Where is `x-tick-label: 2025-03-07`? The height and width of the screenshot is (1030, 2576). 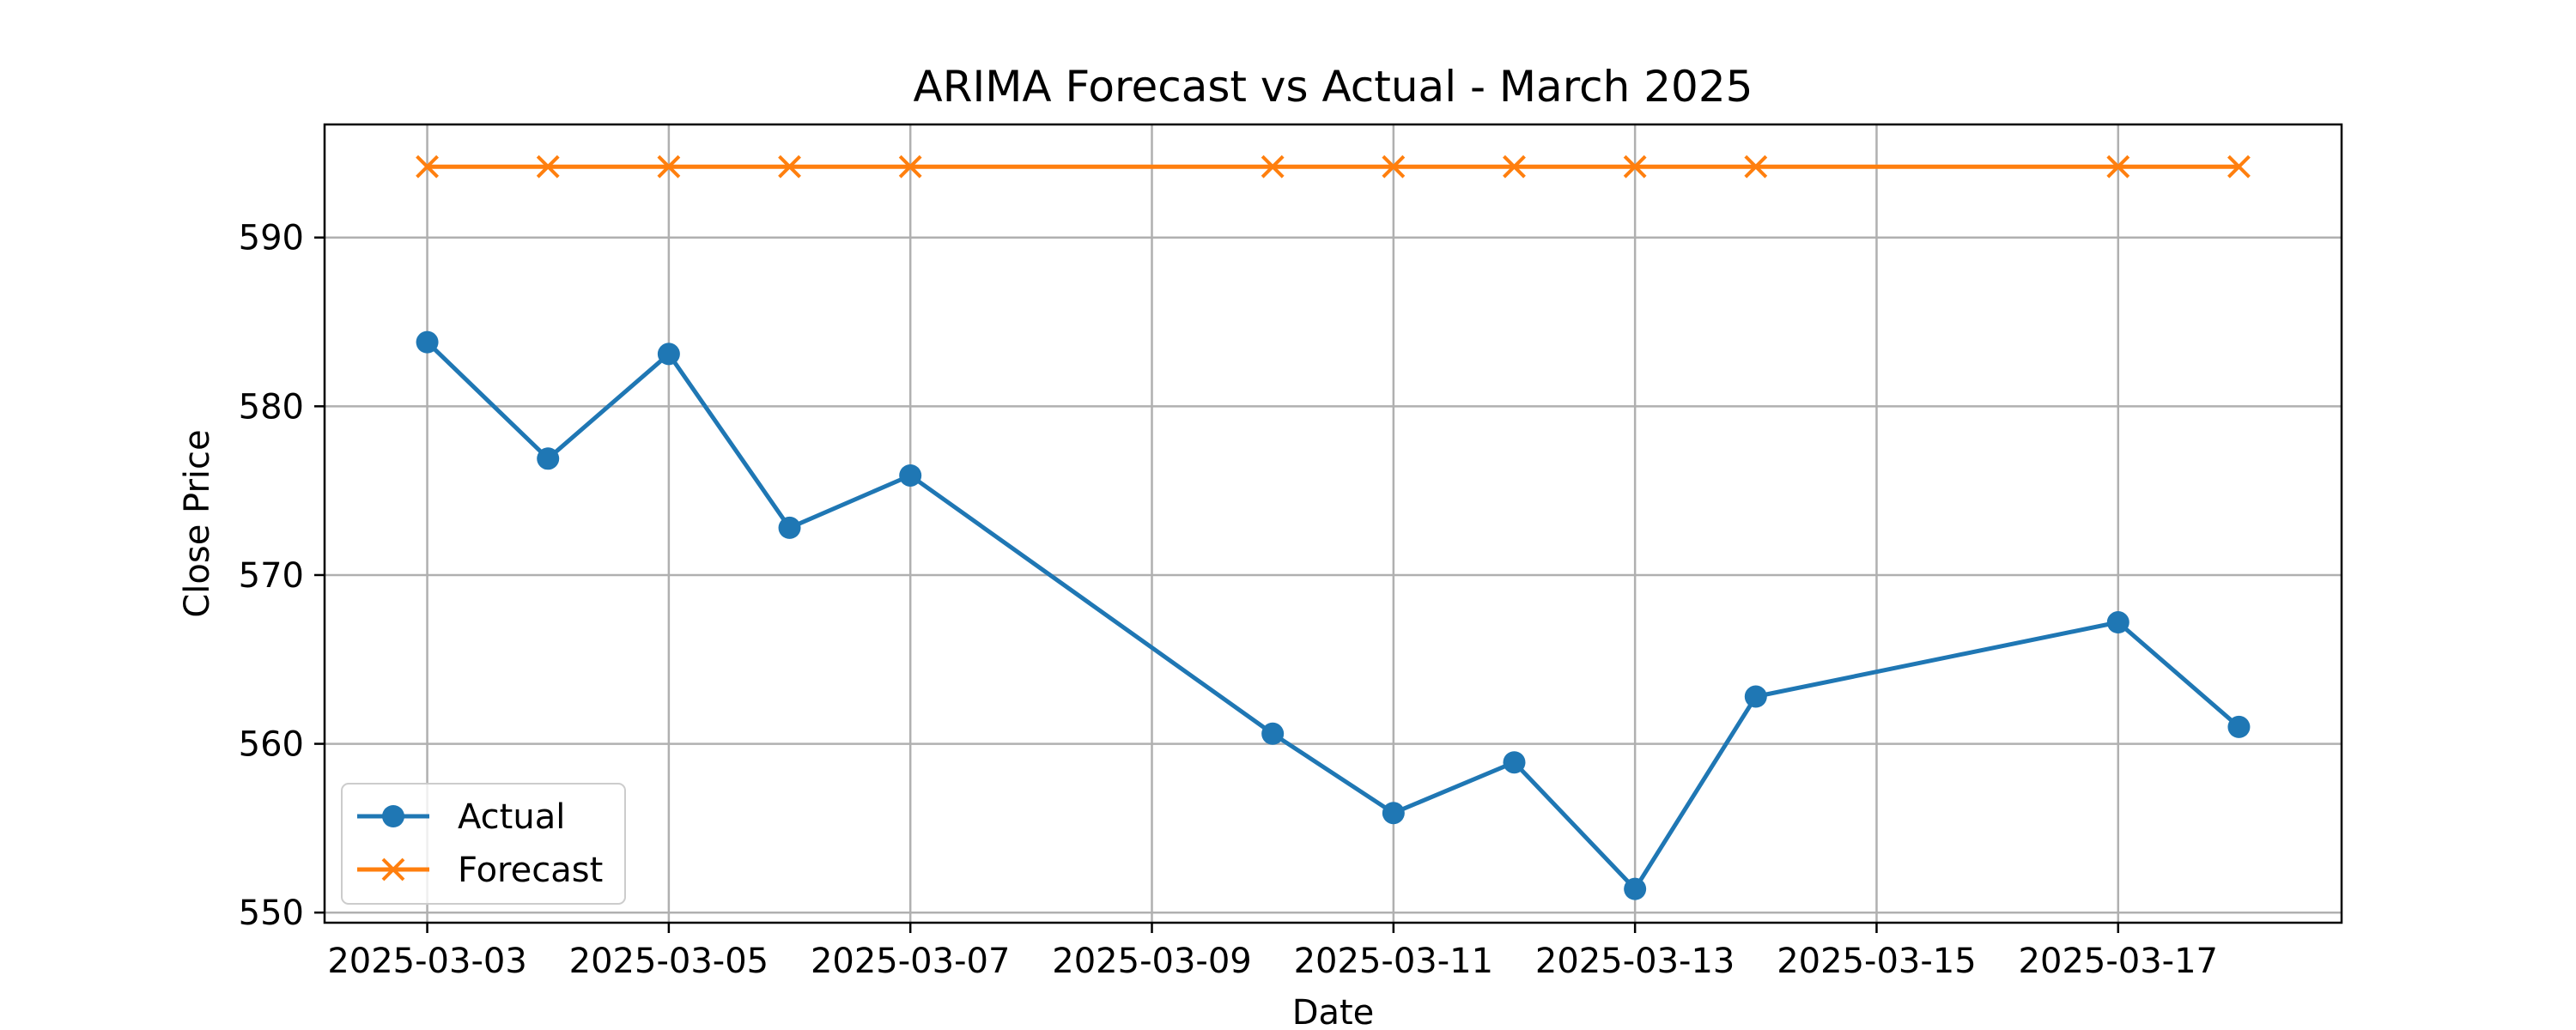 x-tick-label: 2025-03-07 is located at coordinates (910, 961).